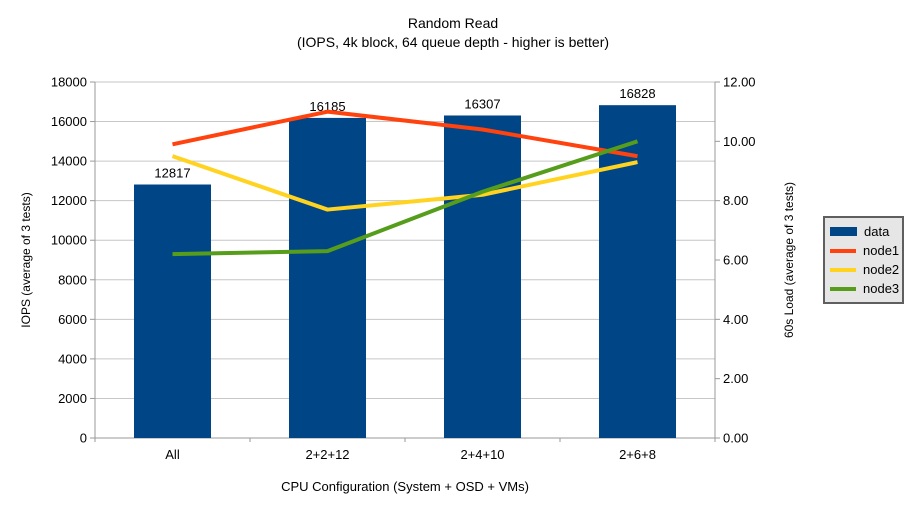 The width and height of the screenshot is (907, 510). I want to click on bar-2+6+8, so click(637, 271).